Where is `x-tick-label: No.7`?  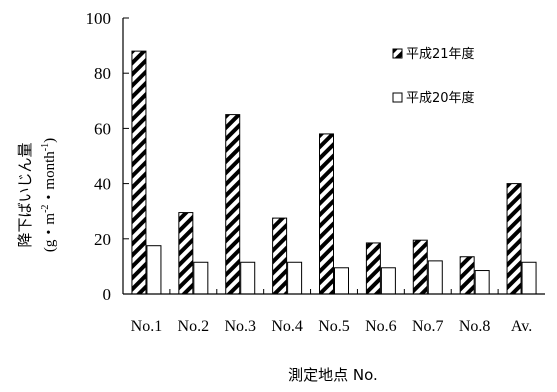
x-tick-label: No.7 is located at coordinates (428, 326).